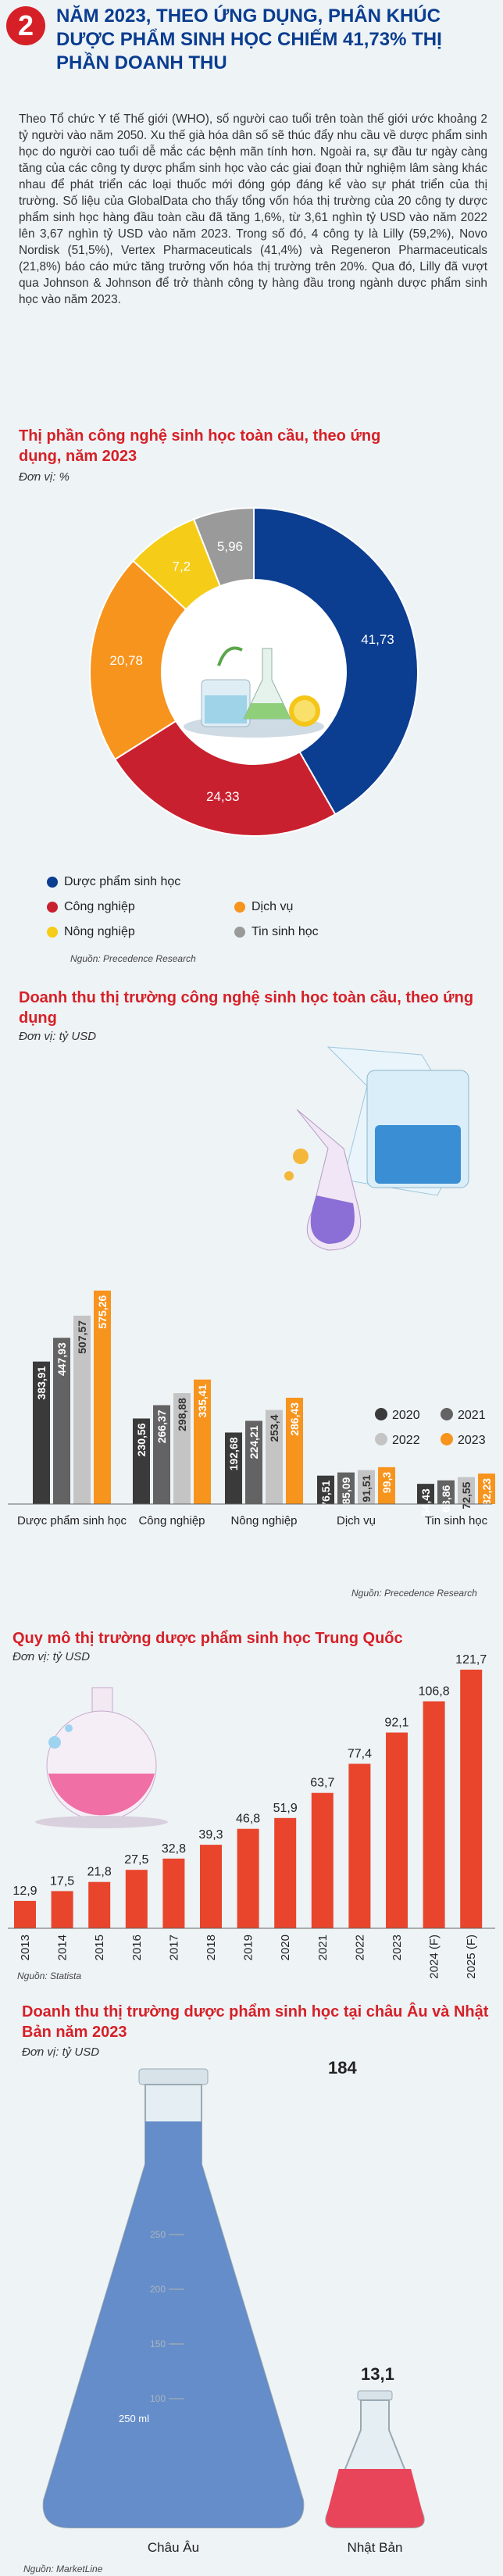 This screenshot has height=2576, width=503. What do you see at coordinates (58, 1036) in the screenshot?
I see `grouped-bar-unit: Đơn vị: tỷ USD` at bounding box center [58, 1036].